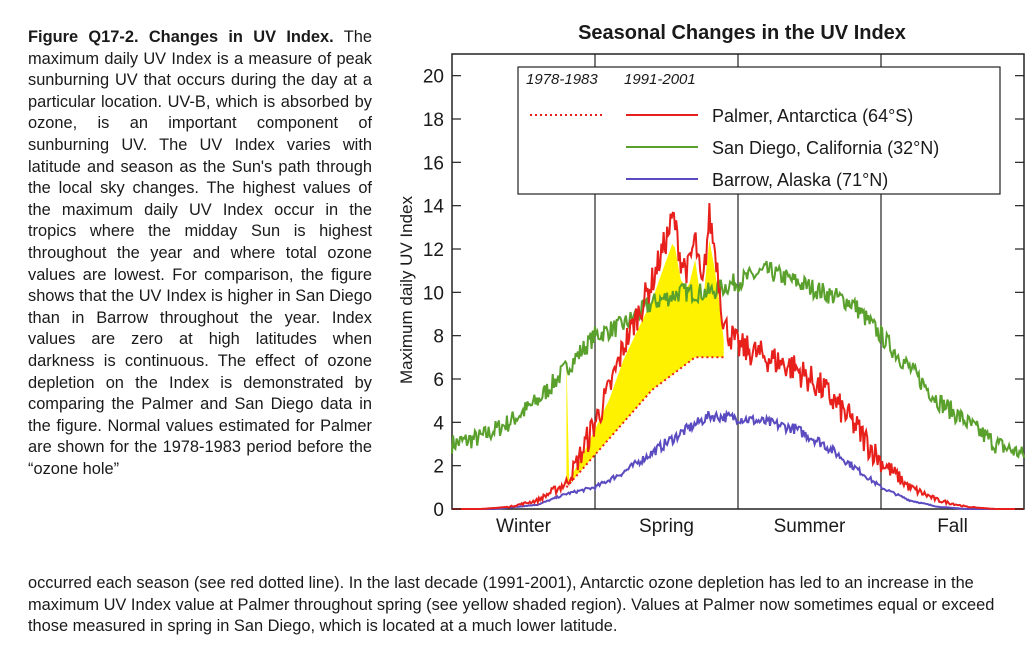 The image size is (1035, 670). Describe the element at coordinates (742, 33) in the screenshot. I see `chart-title: Seasonal Changes in the UV Index` at that location.